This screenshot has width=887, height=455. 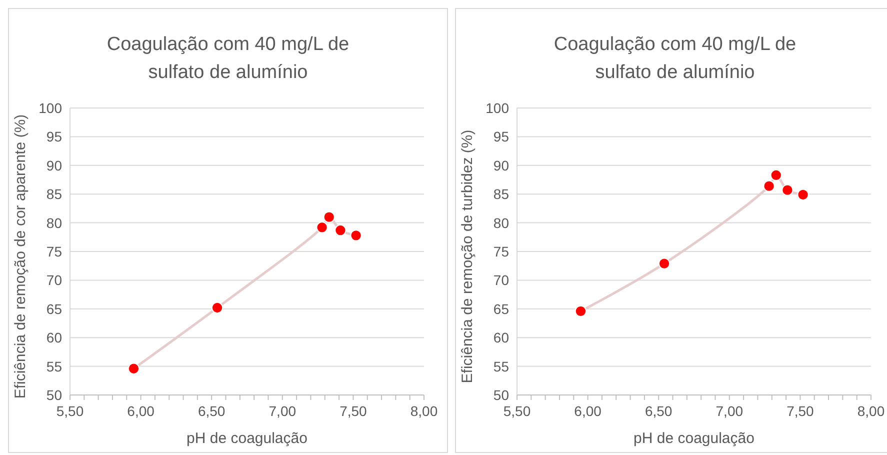 I want to click on y-axis-title: Eficiência de remoção de turbidez (%), so click(x=467, y=257).